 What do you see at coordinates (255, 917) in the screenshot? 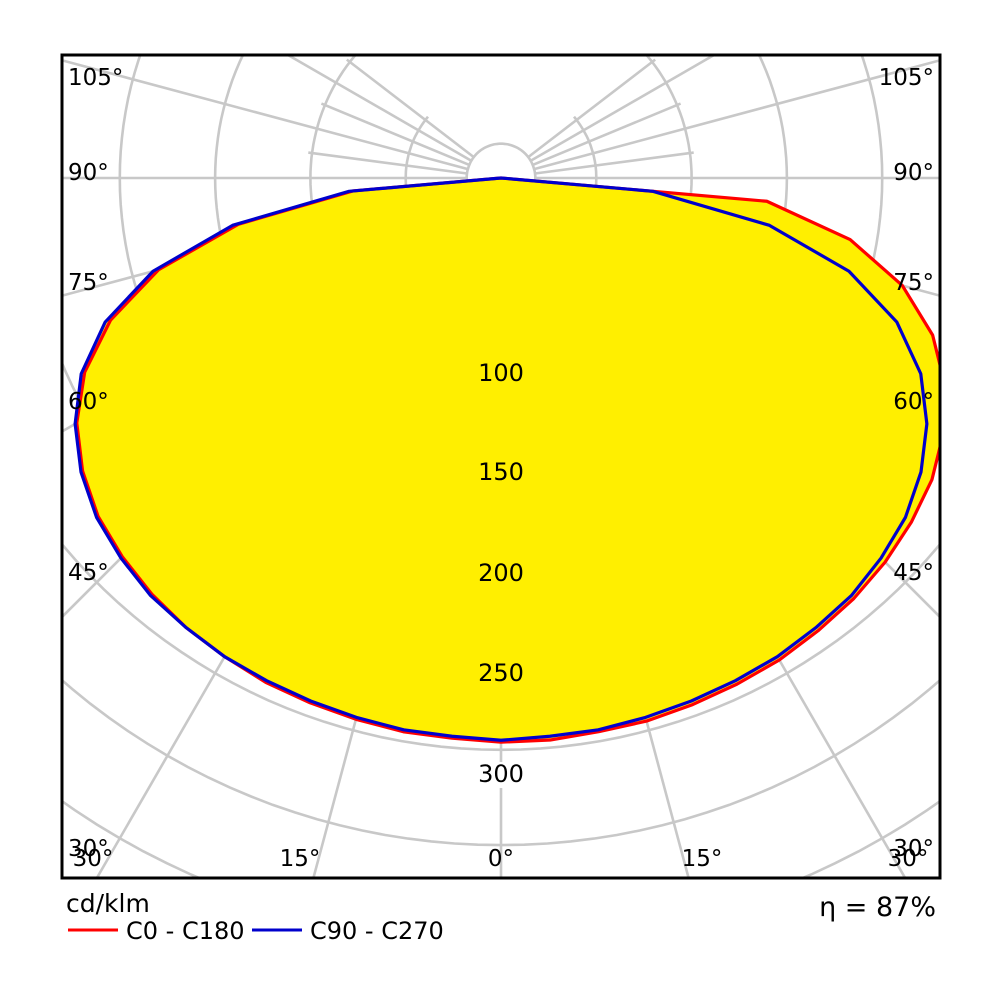
I see `legend: cd/klm C0 - C180 C90 - C270` at bounding box center [255, 917].